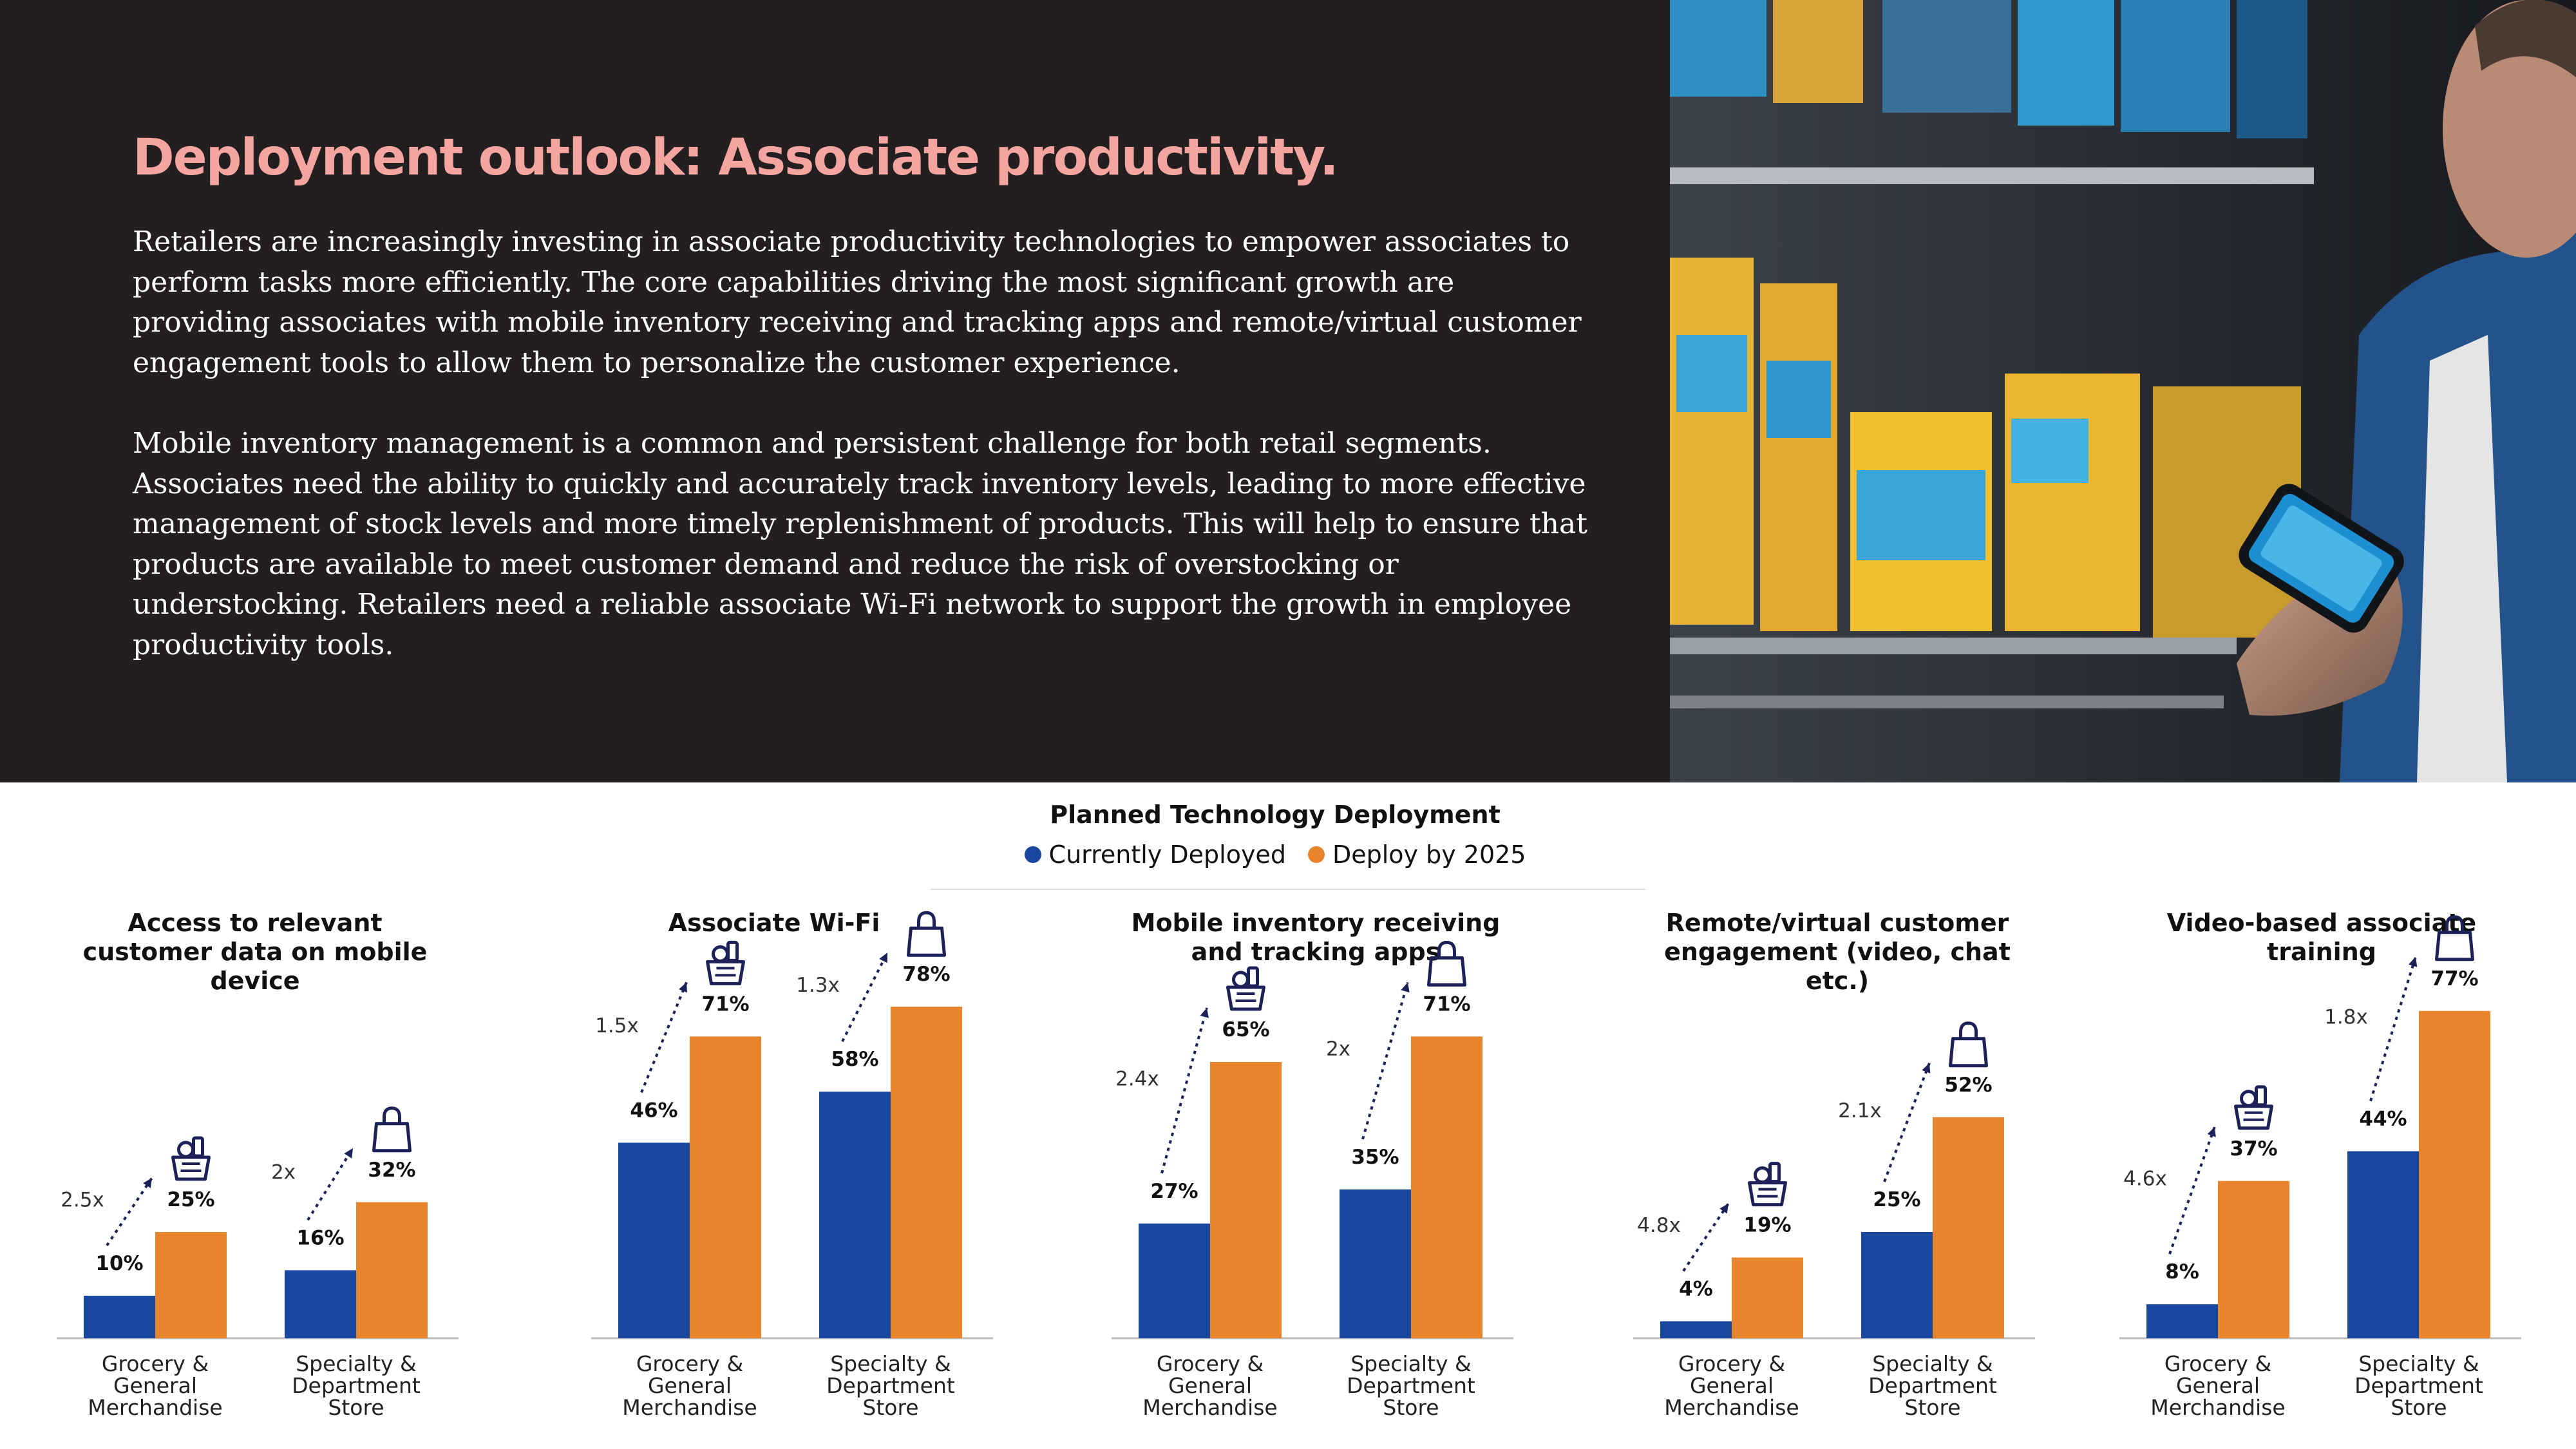 This screenshot has width=2576, height=1449. Describe the element at coordinates (119, 1263) in the screenshot. I see `data-label: 10%` at that location.